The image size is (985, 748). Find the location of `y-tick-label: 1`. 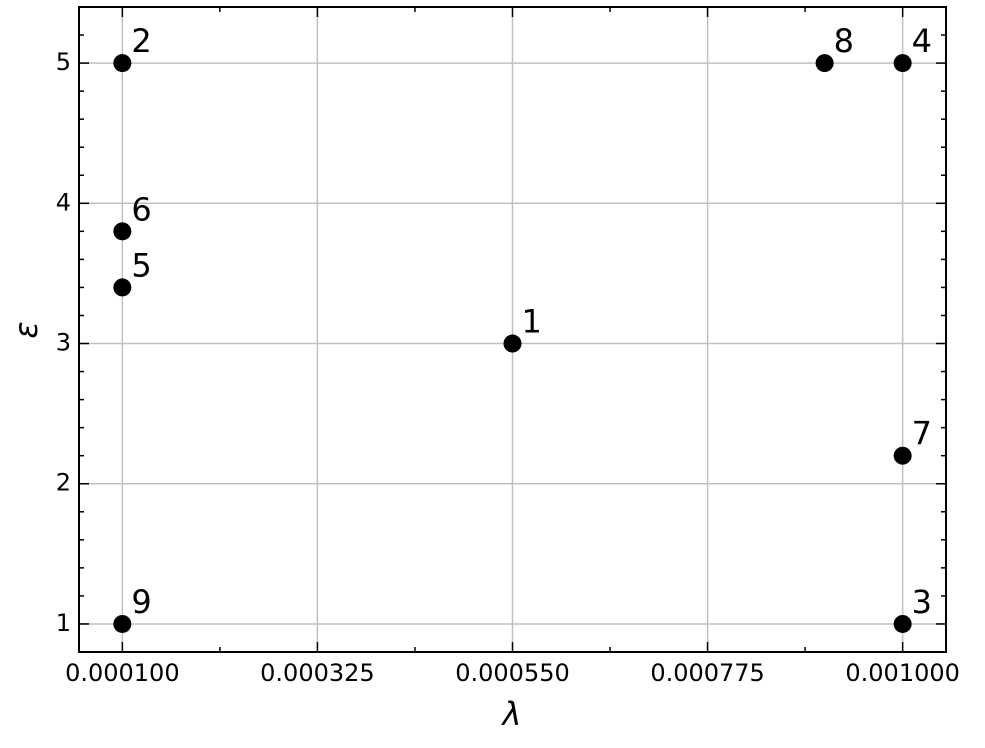

y-tick-label: 1 is located at coordinates (63, 623).